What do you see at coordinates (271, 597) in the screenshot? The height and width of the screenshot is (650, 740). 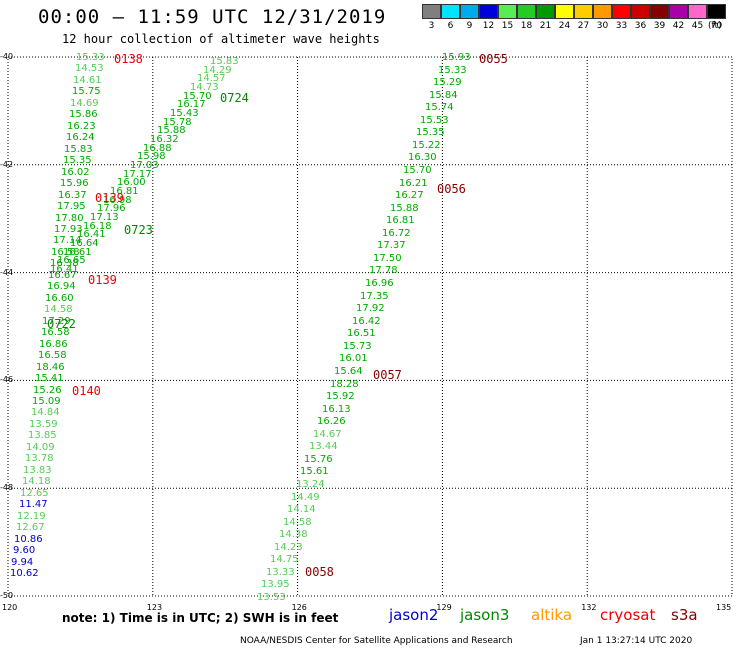 I see `wave-height-value: 13.53` at bounding box center [271, 597].